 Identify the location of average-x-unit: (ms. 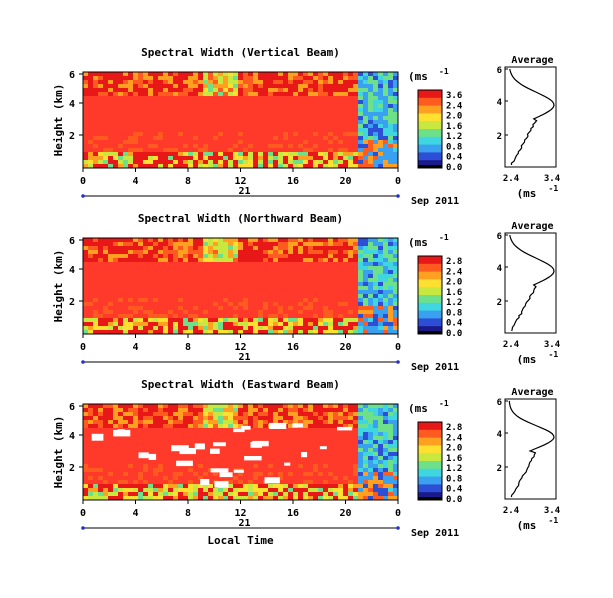
(527, 359).